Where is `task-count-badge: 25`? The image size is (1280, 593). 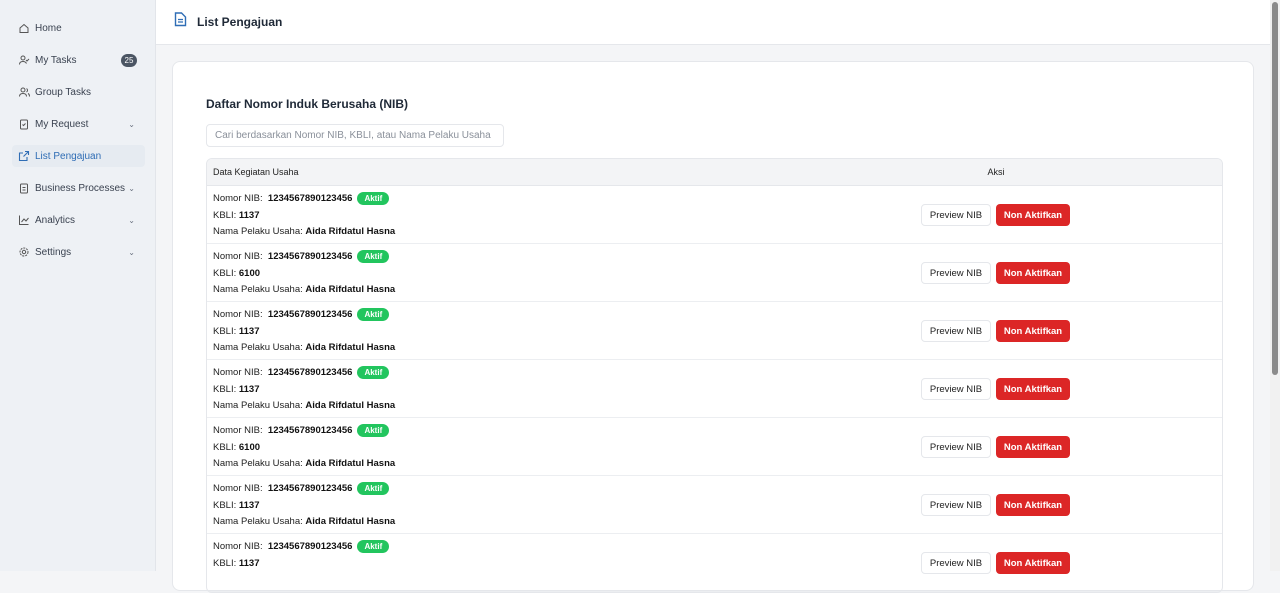
task-count-badge: 25 is located at coordinates (129, 60).